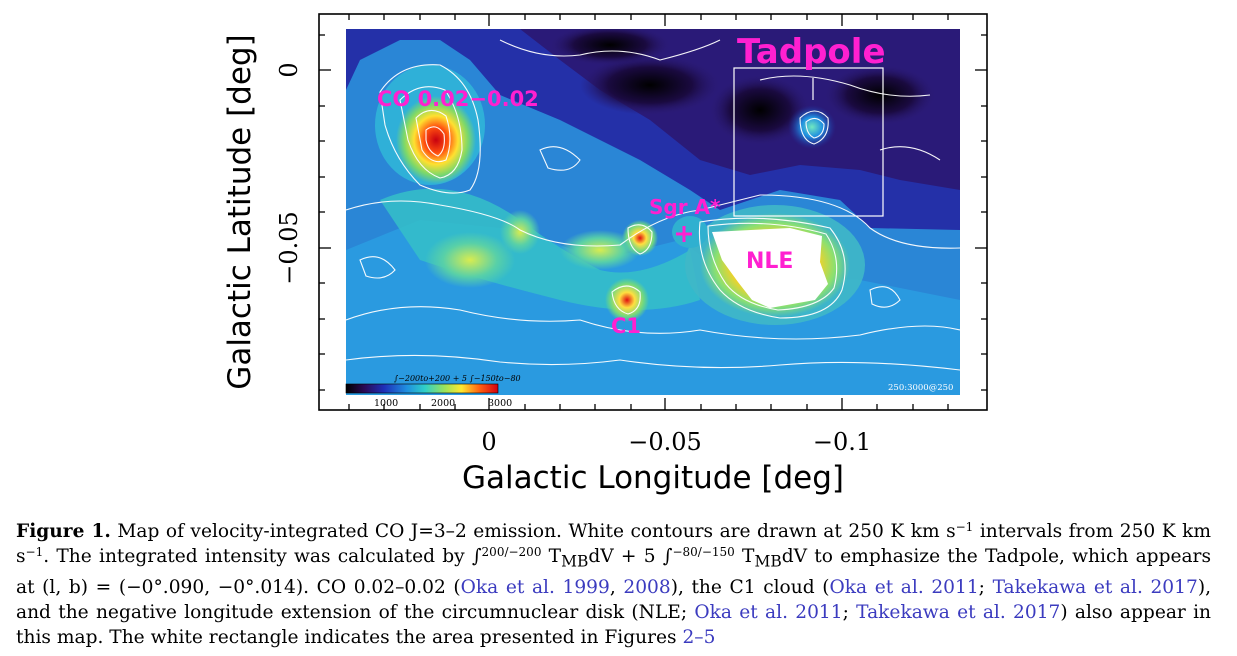 The height and width of the screenshot is (656, 1237). Describe the element at coordinates (457, 378) in the screenshot. I see `colorbar-title: ∫−200to+200 + 5 ∫−150to−80` at that location.